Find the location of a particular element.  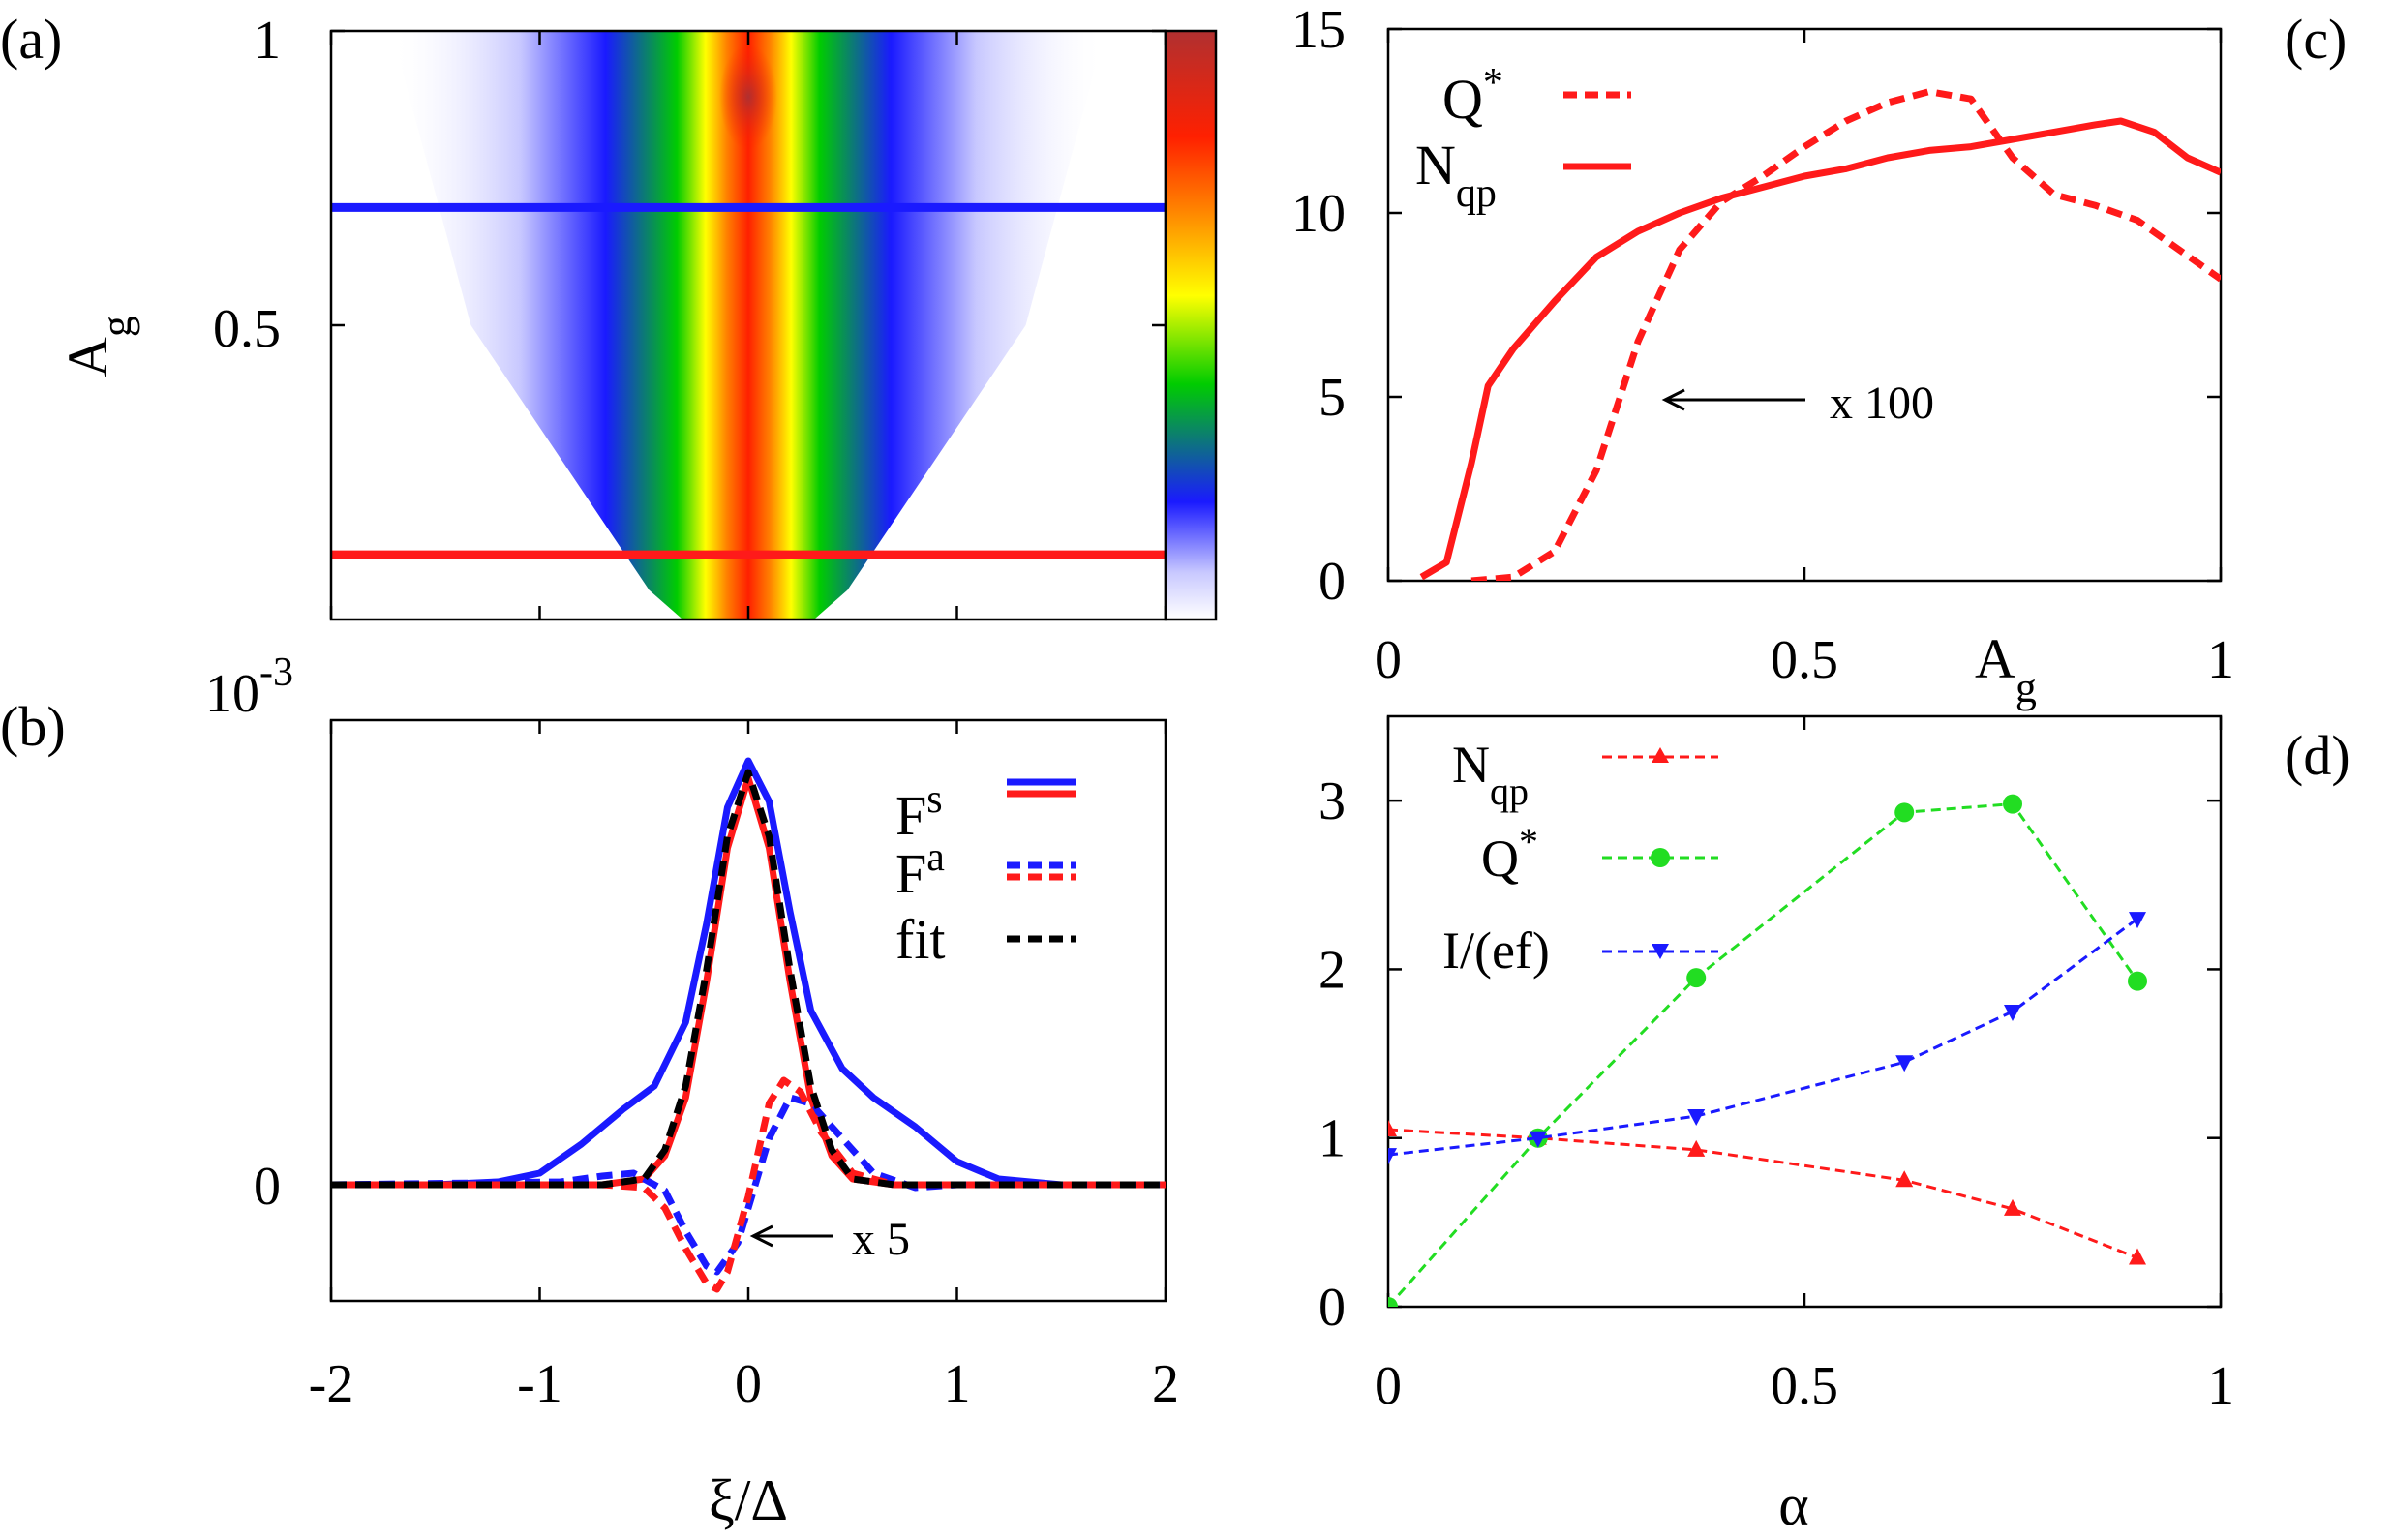

b-legend-fit: fit is located at coordinates (921, 939).